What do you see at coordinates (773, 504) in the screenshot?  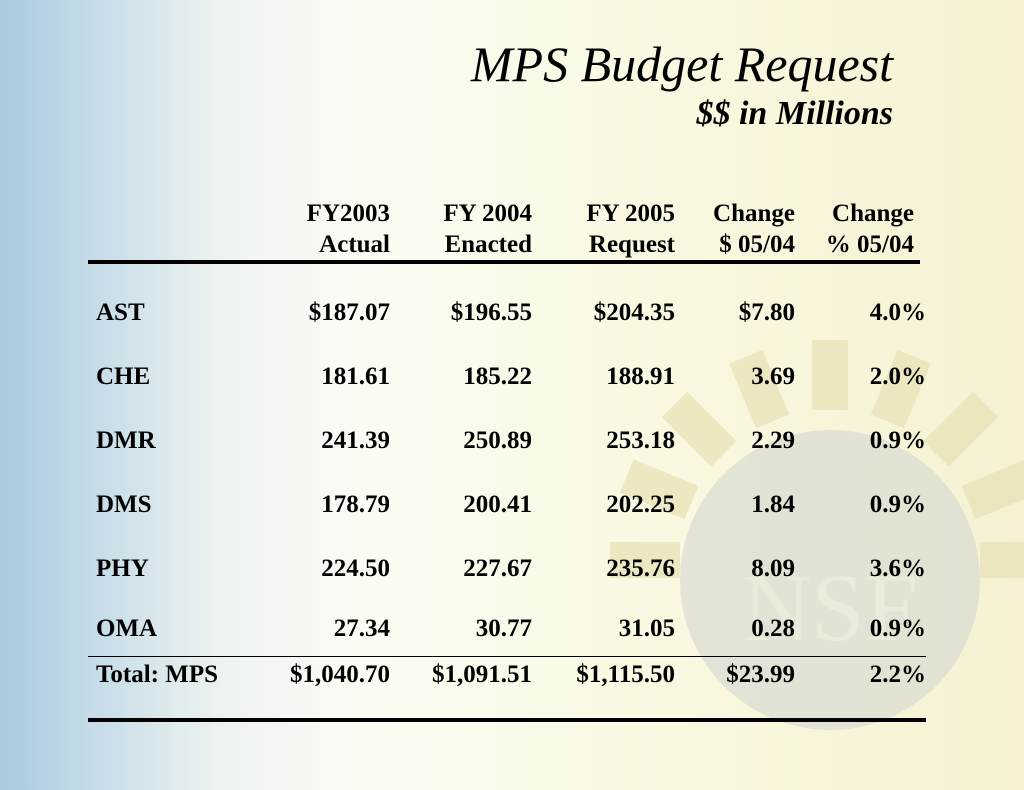 I see `row-value: 1.84` at bounding box center [773, 504].